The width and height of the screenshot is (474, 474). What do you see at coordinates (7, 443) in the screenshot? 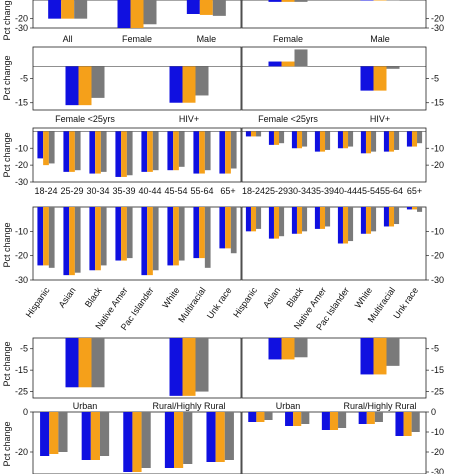
I see `y-axis-label-6: Pct change` at bounding box center [7, 443].